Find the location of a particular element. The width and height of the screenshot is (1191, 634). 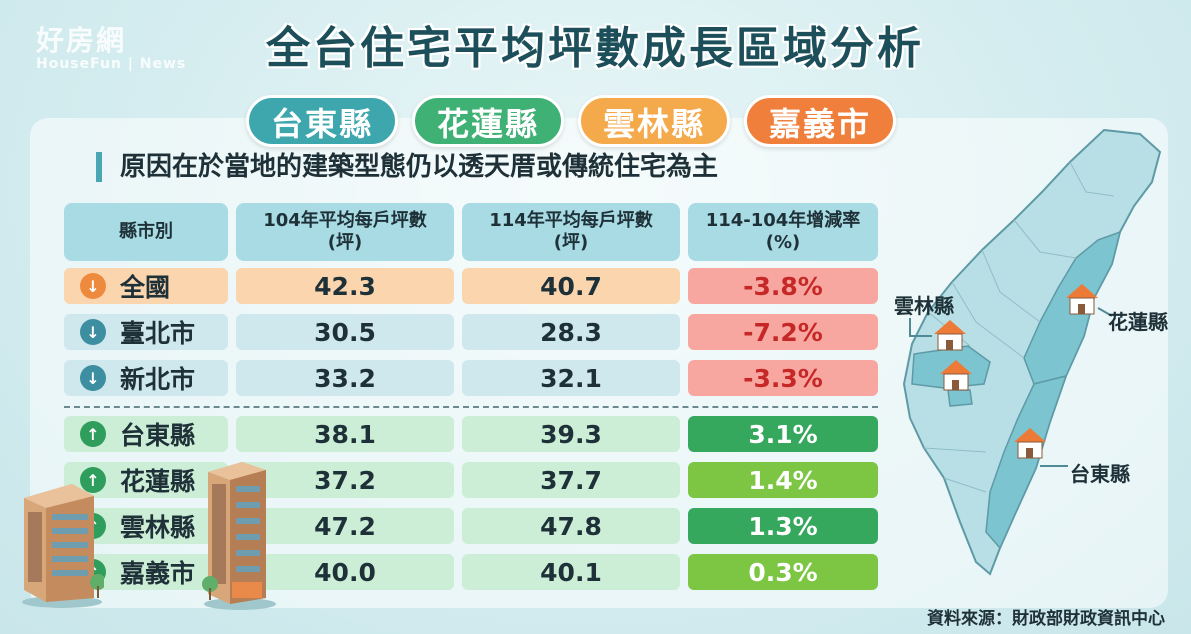

highlight-pill: 台東縣 is located at coordinates (322, 121).